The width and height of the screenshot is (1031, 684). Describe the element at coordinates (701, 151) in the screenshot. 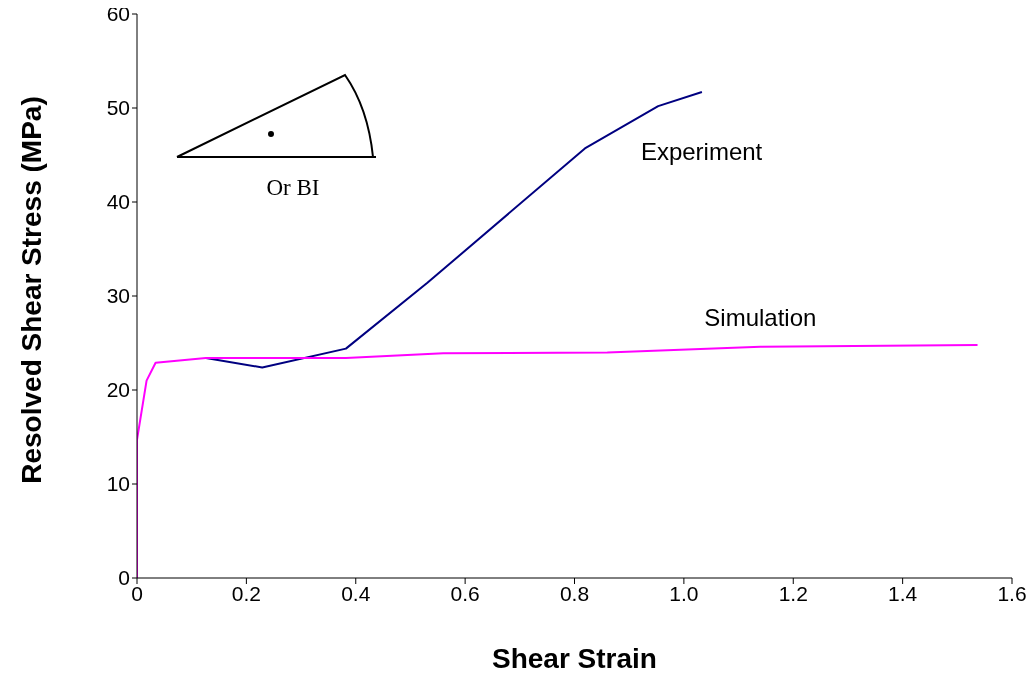

I see `series-label: Experiment` at that location.